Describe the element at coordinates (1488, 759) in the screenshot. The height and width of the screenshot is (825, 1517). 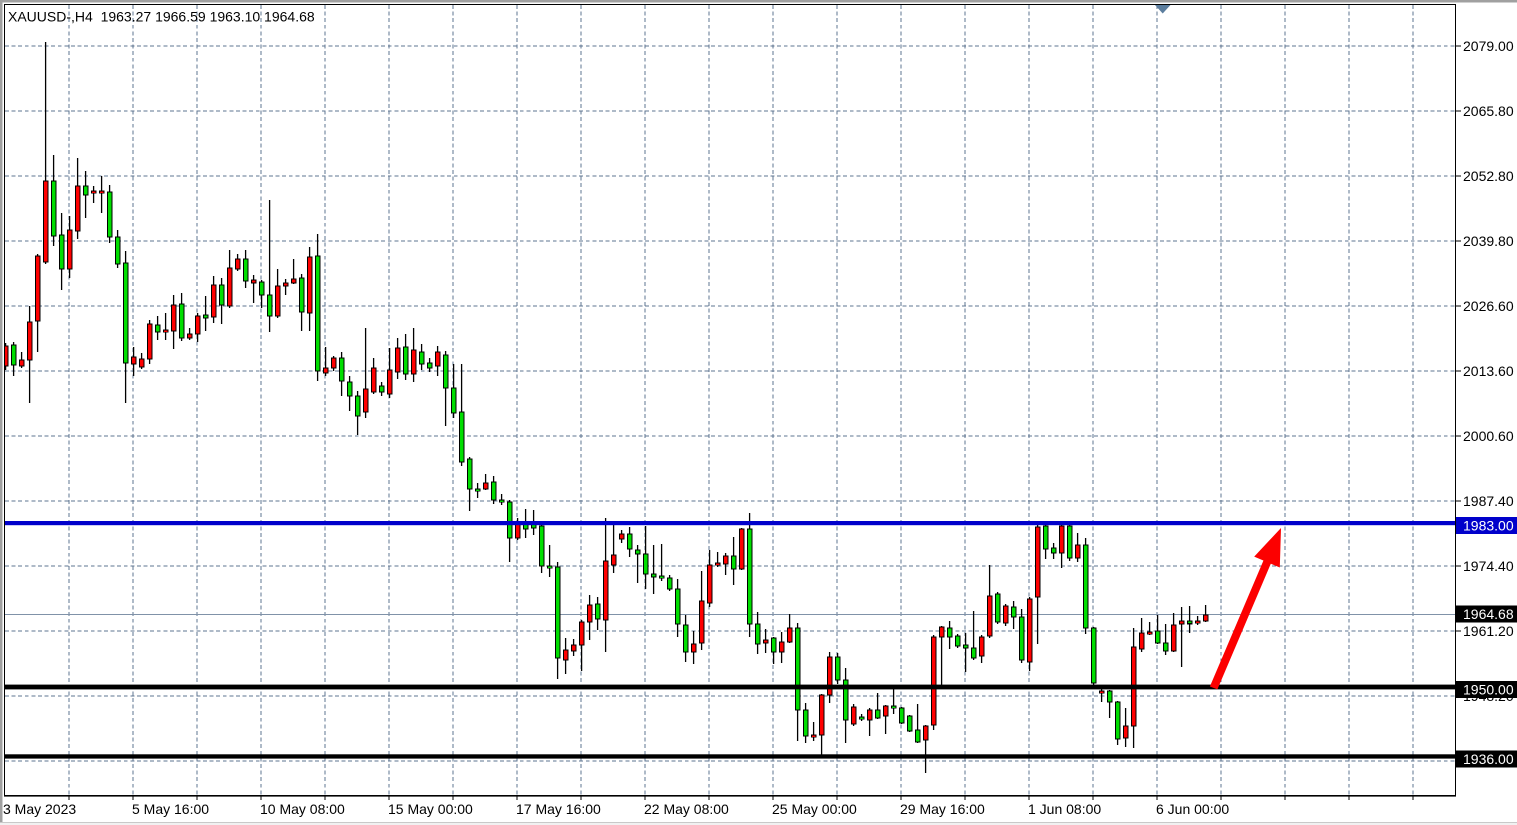
I see `svg-text: 1936.00` at that location.